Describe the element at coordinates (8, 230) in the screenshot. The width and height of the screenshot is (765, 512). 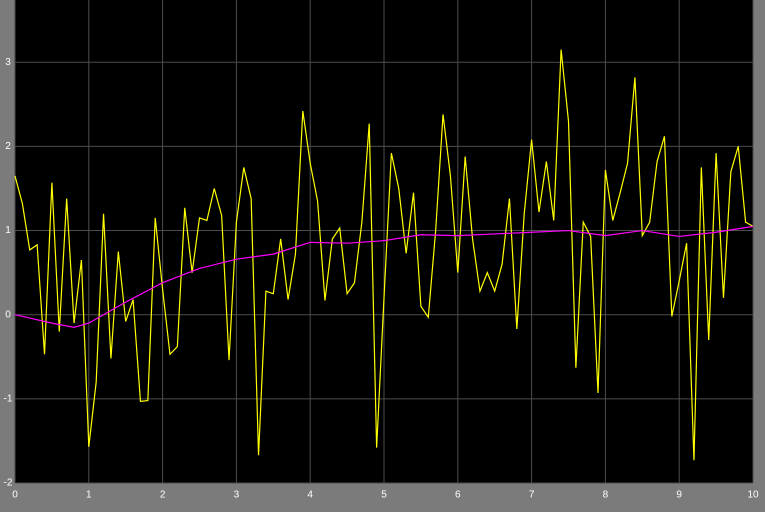
I see `y-tick-label: 1` at that location.